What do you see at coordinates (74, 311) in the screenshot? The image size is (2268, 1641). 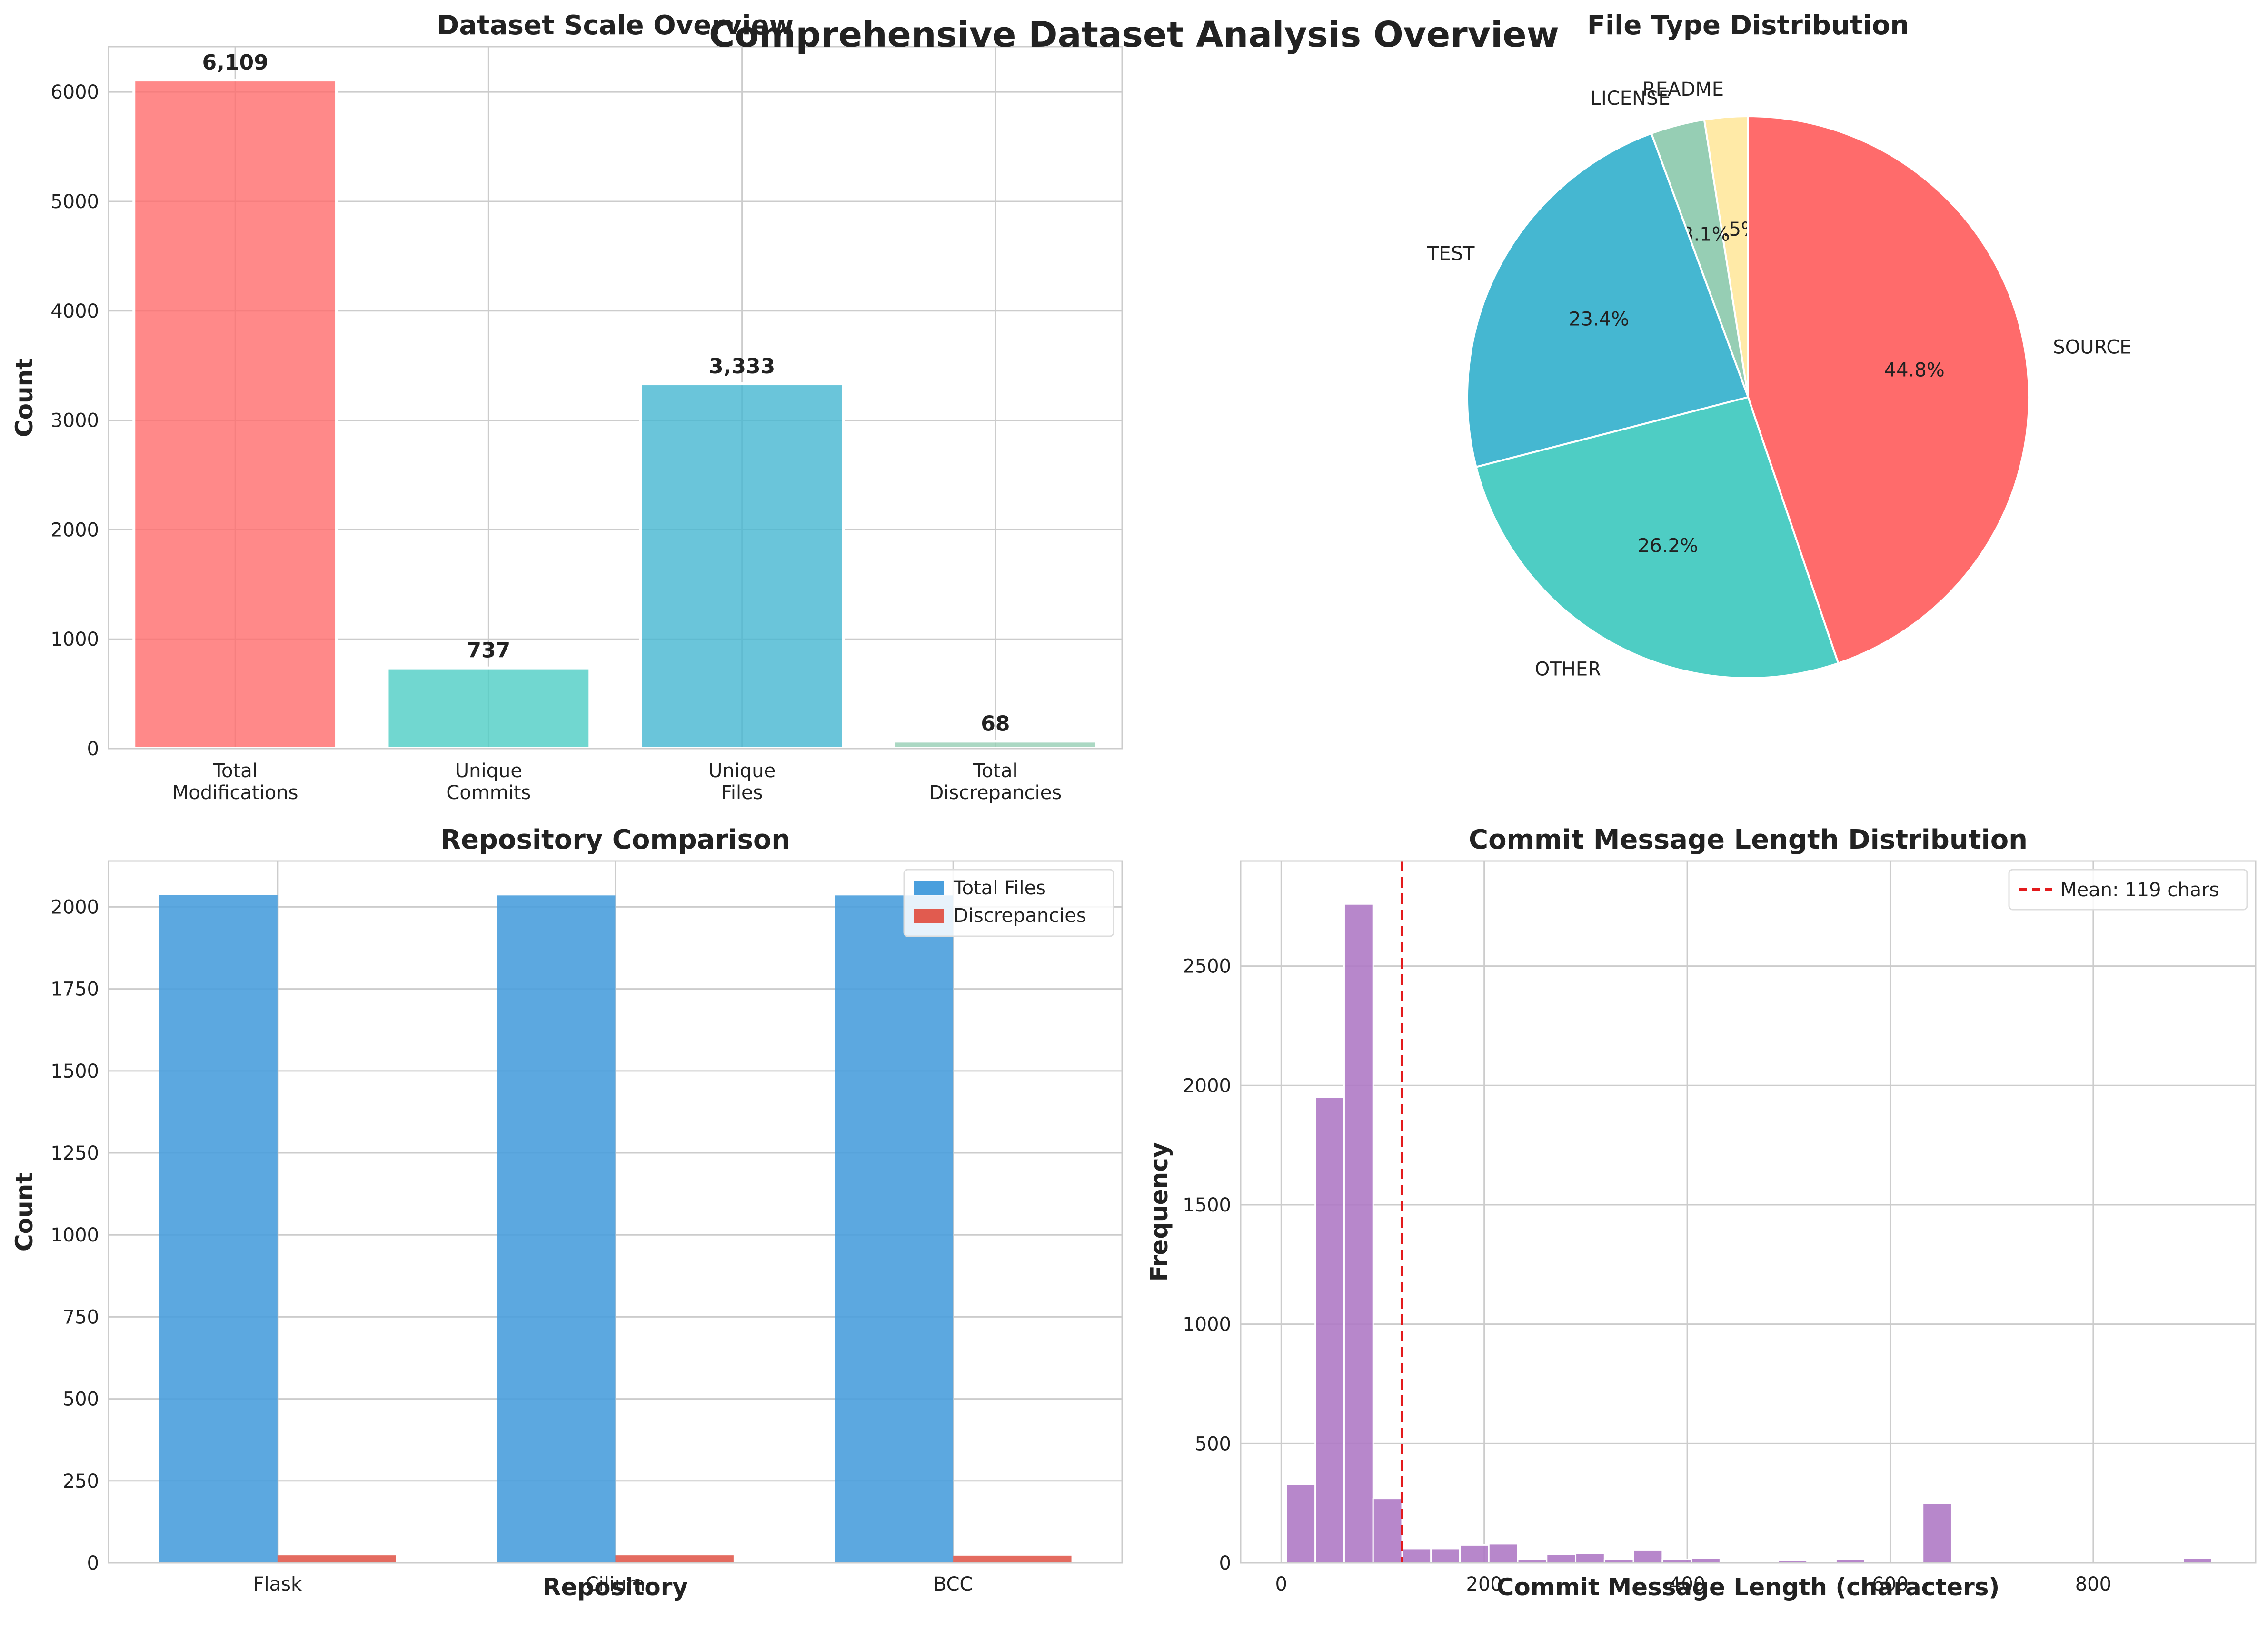 I see `y-tick-label: 4000` at bounding box center [74, 311].